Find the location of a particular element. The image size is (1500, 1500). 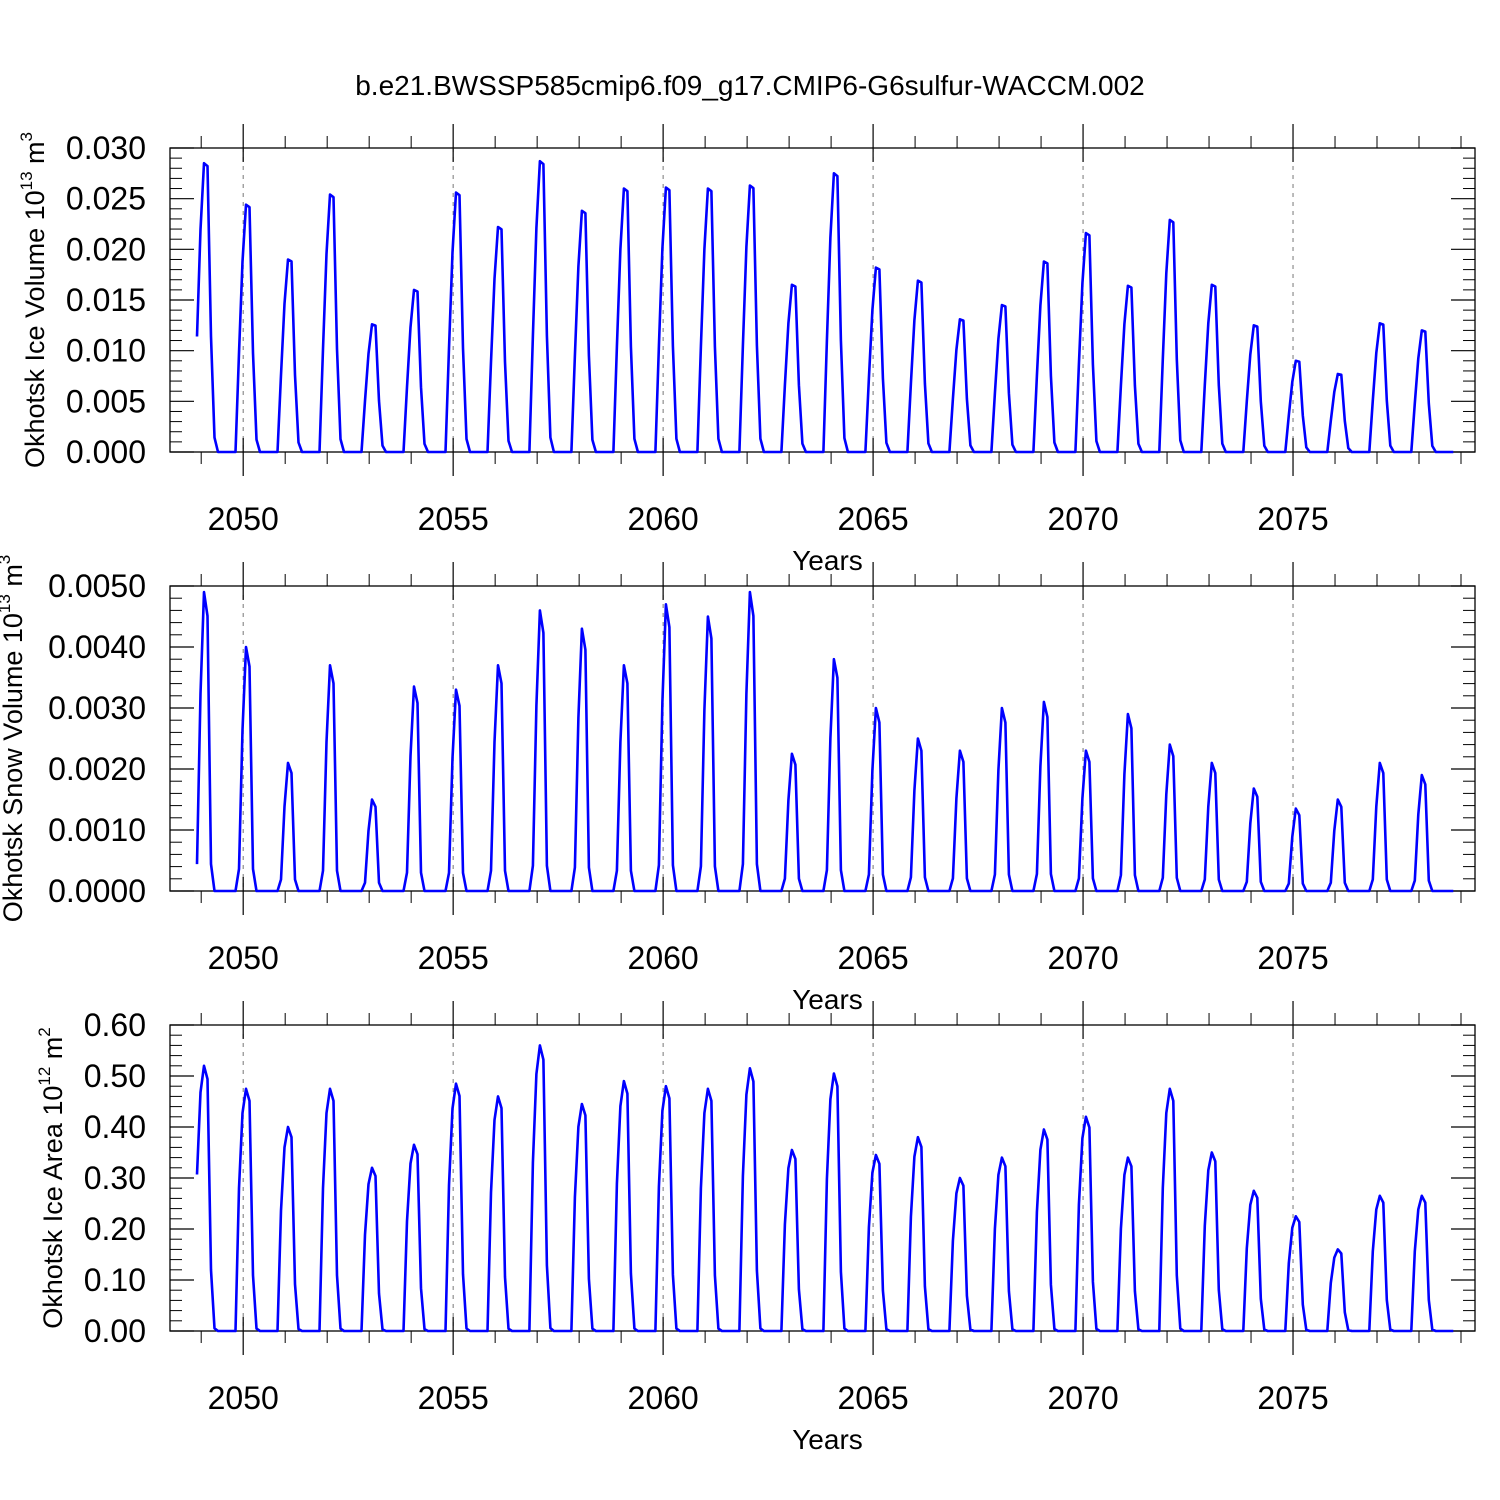

y-tick-label: 0.10 is located at coordinates (115, 1280).